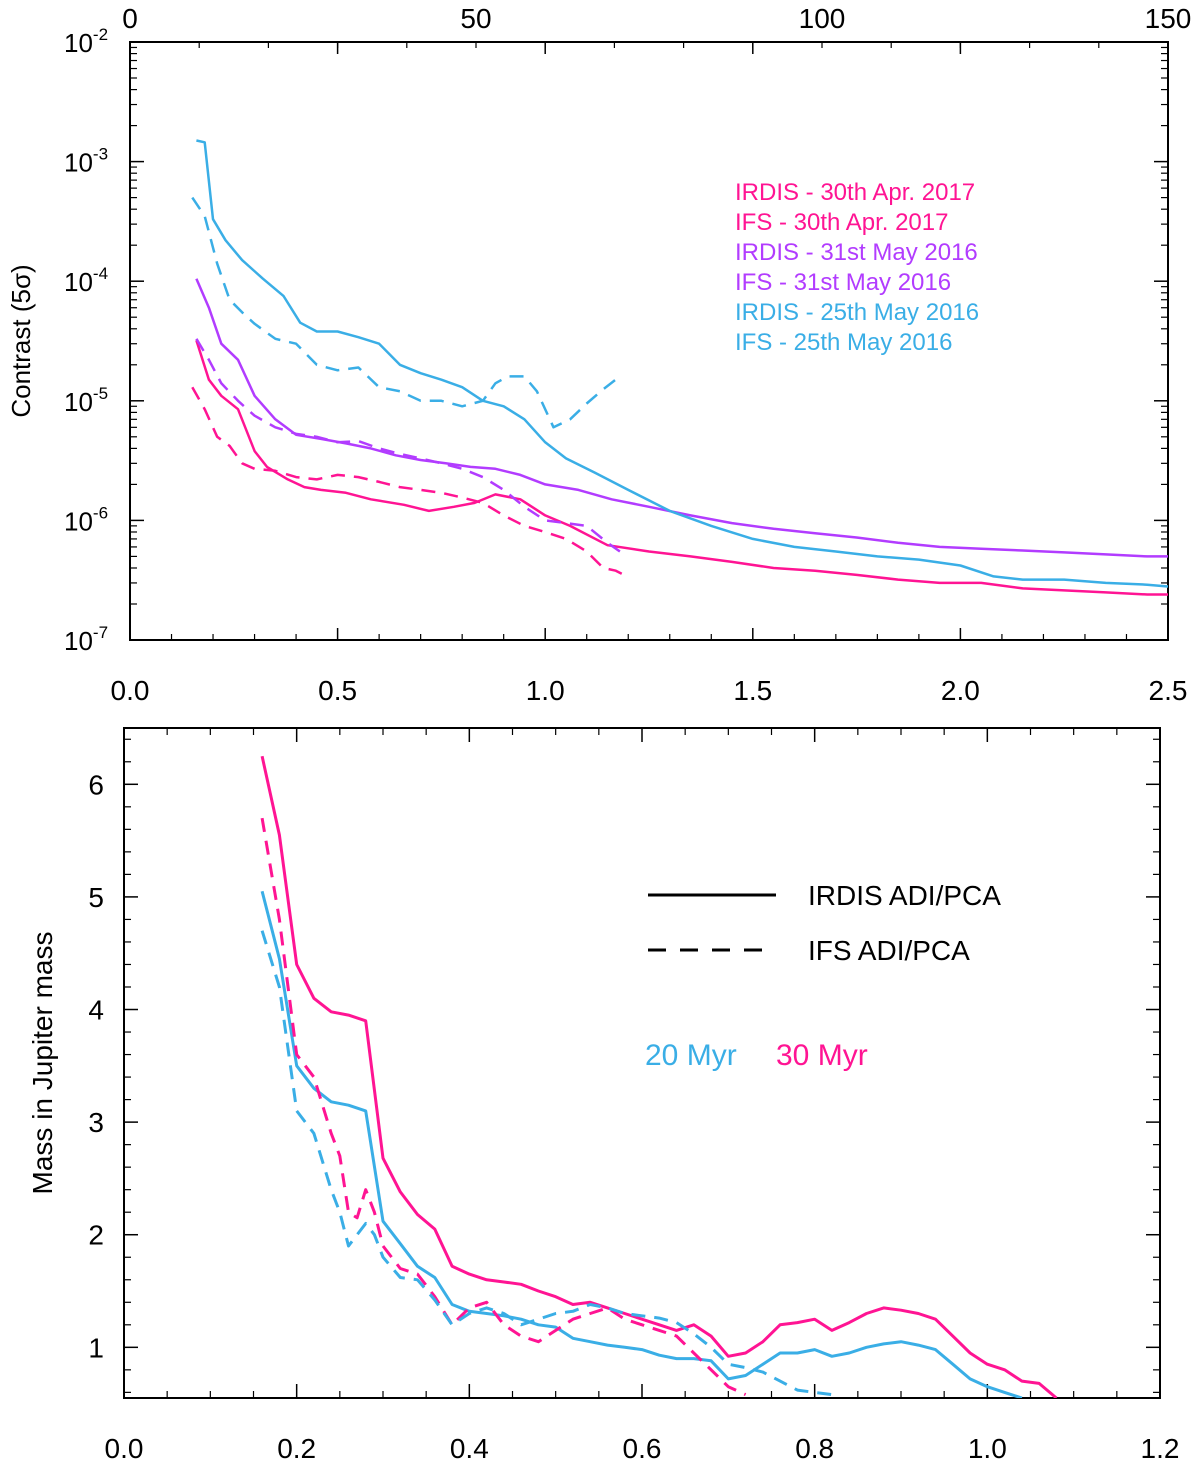 The image size is (1200, 1468). What do you see at coordinates (475, 18) in the screenshot?
I see `top-axis-tick-label: 50` at bounding box center [475, 18].